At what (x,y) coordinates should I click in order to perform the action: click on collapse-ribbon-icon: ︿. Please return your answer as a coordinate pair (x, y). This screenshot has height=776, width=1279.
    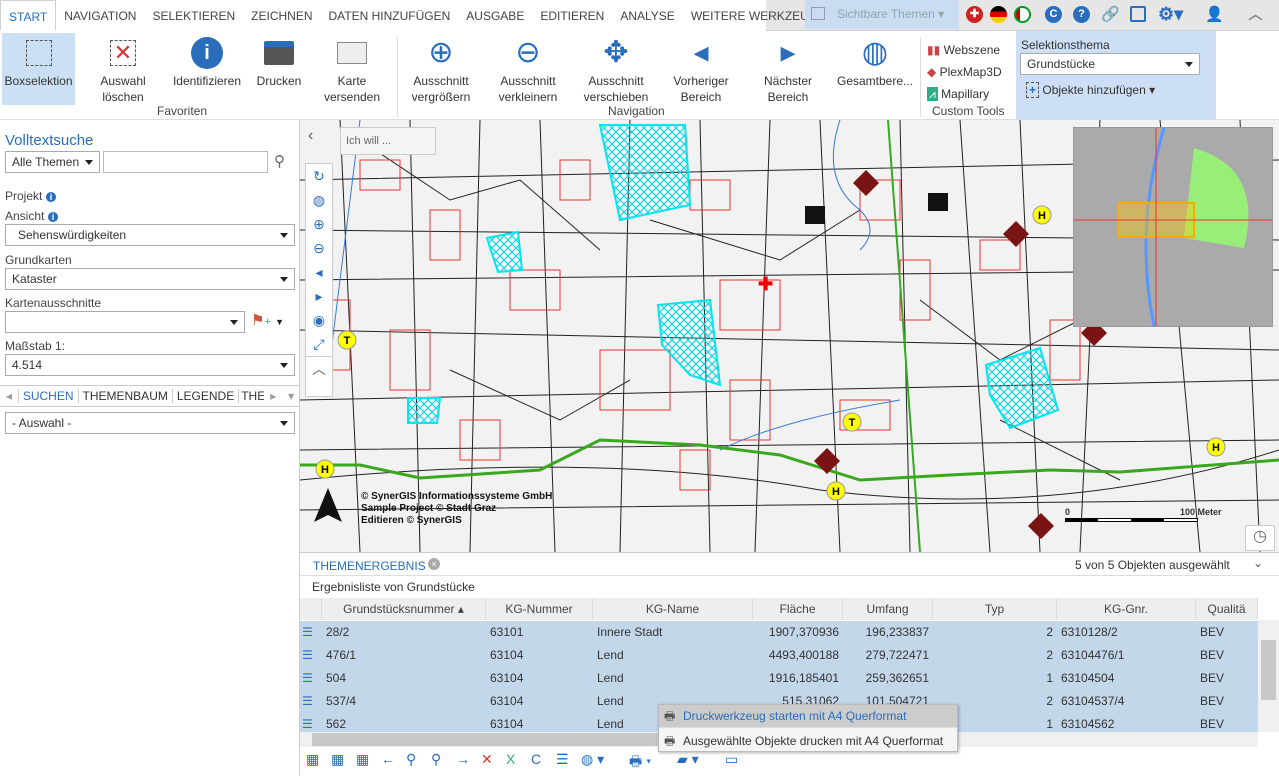
    Looking at the image, I should click on (1255, 14).